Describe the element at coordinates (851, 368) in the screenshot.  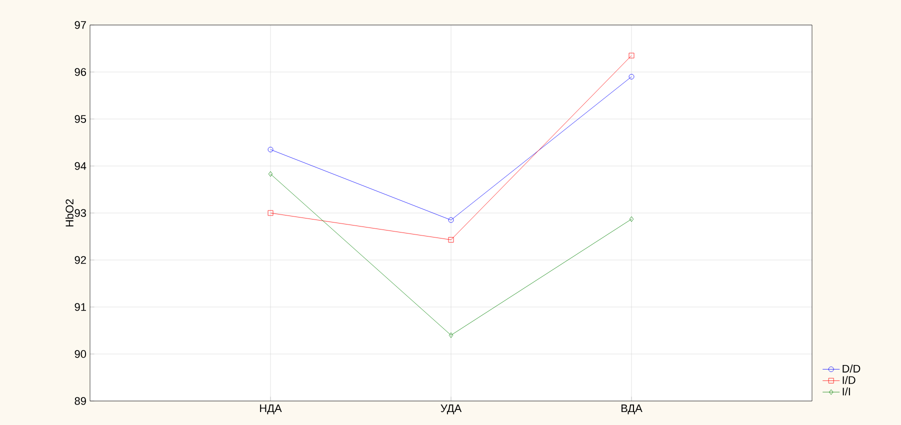
I see `legend-label: D/D` at that location.